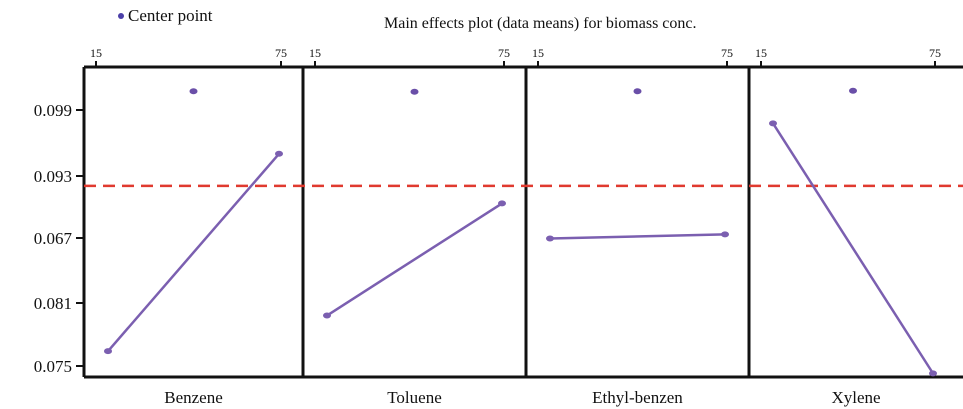 The image size is (963, 409). What do you see at coordinates (414, 259) in the screenshot?
I see `series-line-toluene` at bounding box center [414, 259].